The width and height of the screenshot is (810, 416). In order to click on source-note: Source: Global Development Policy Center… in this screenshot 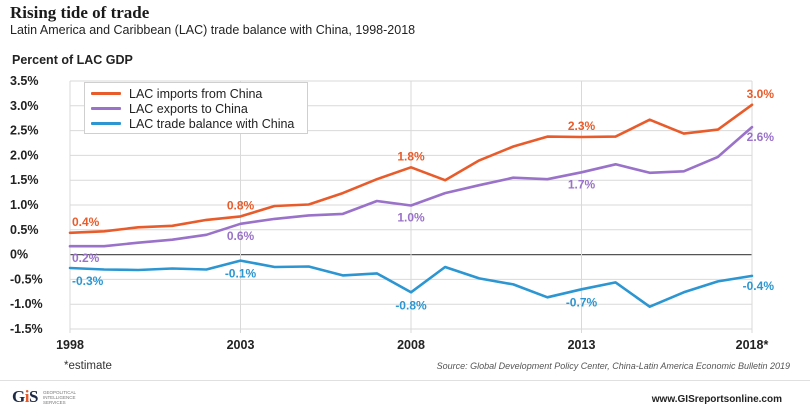, I will do `click(613, 366)`.